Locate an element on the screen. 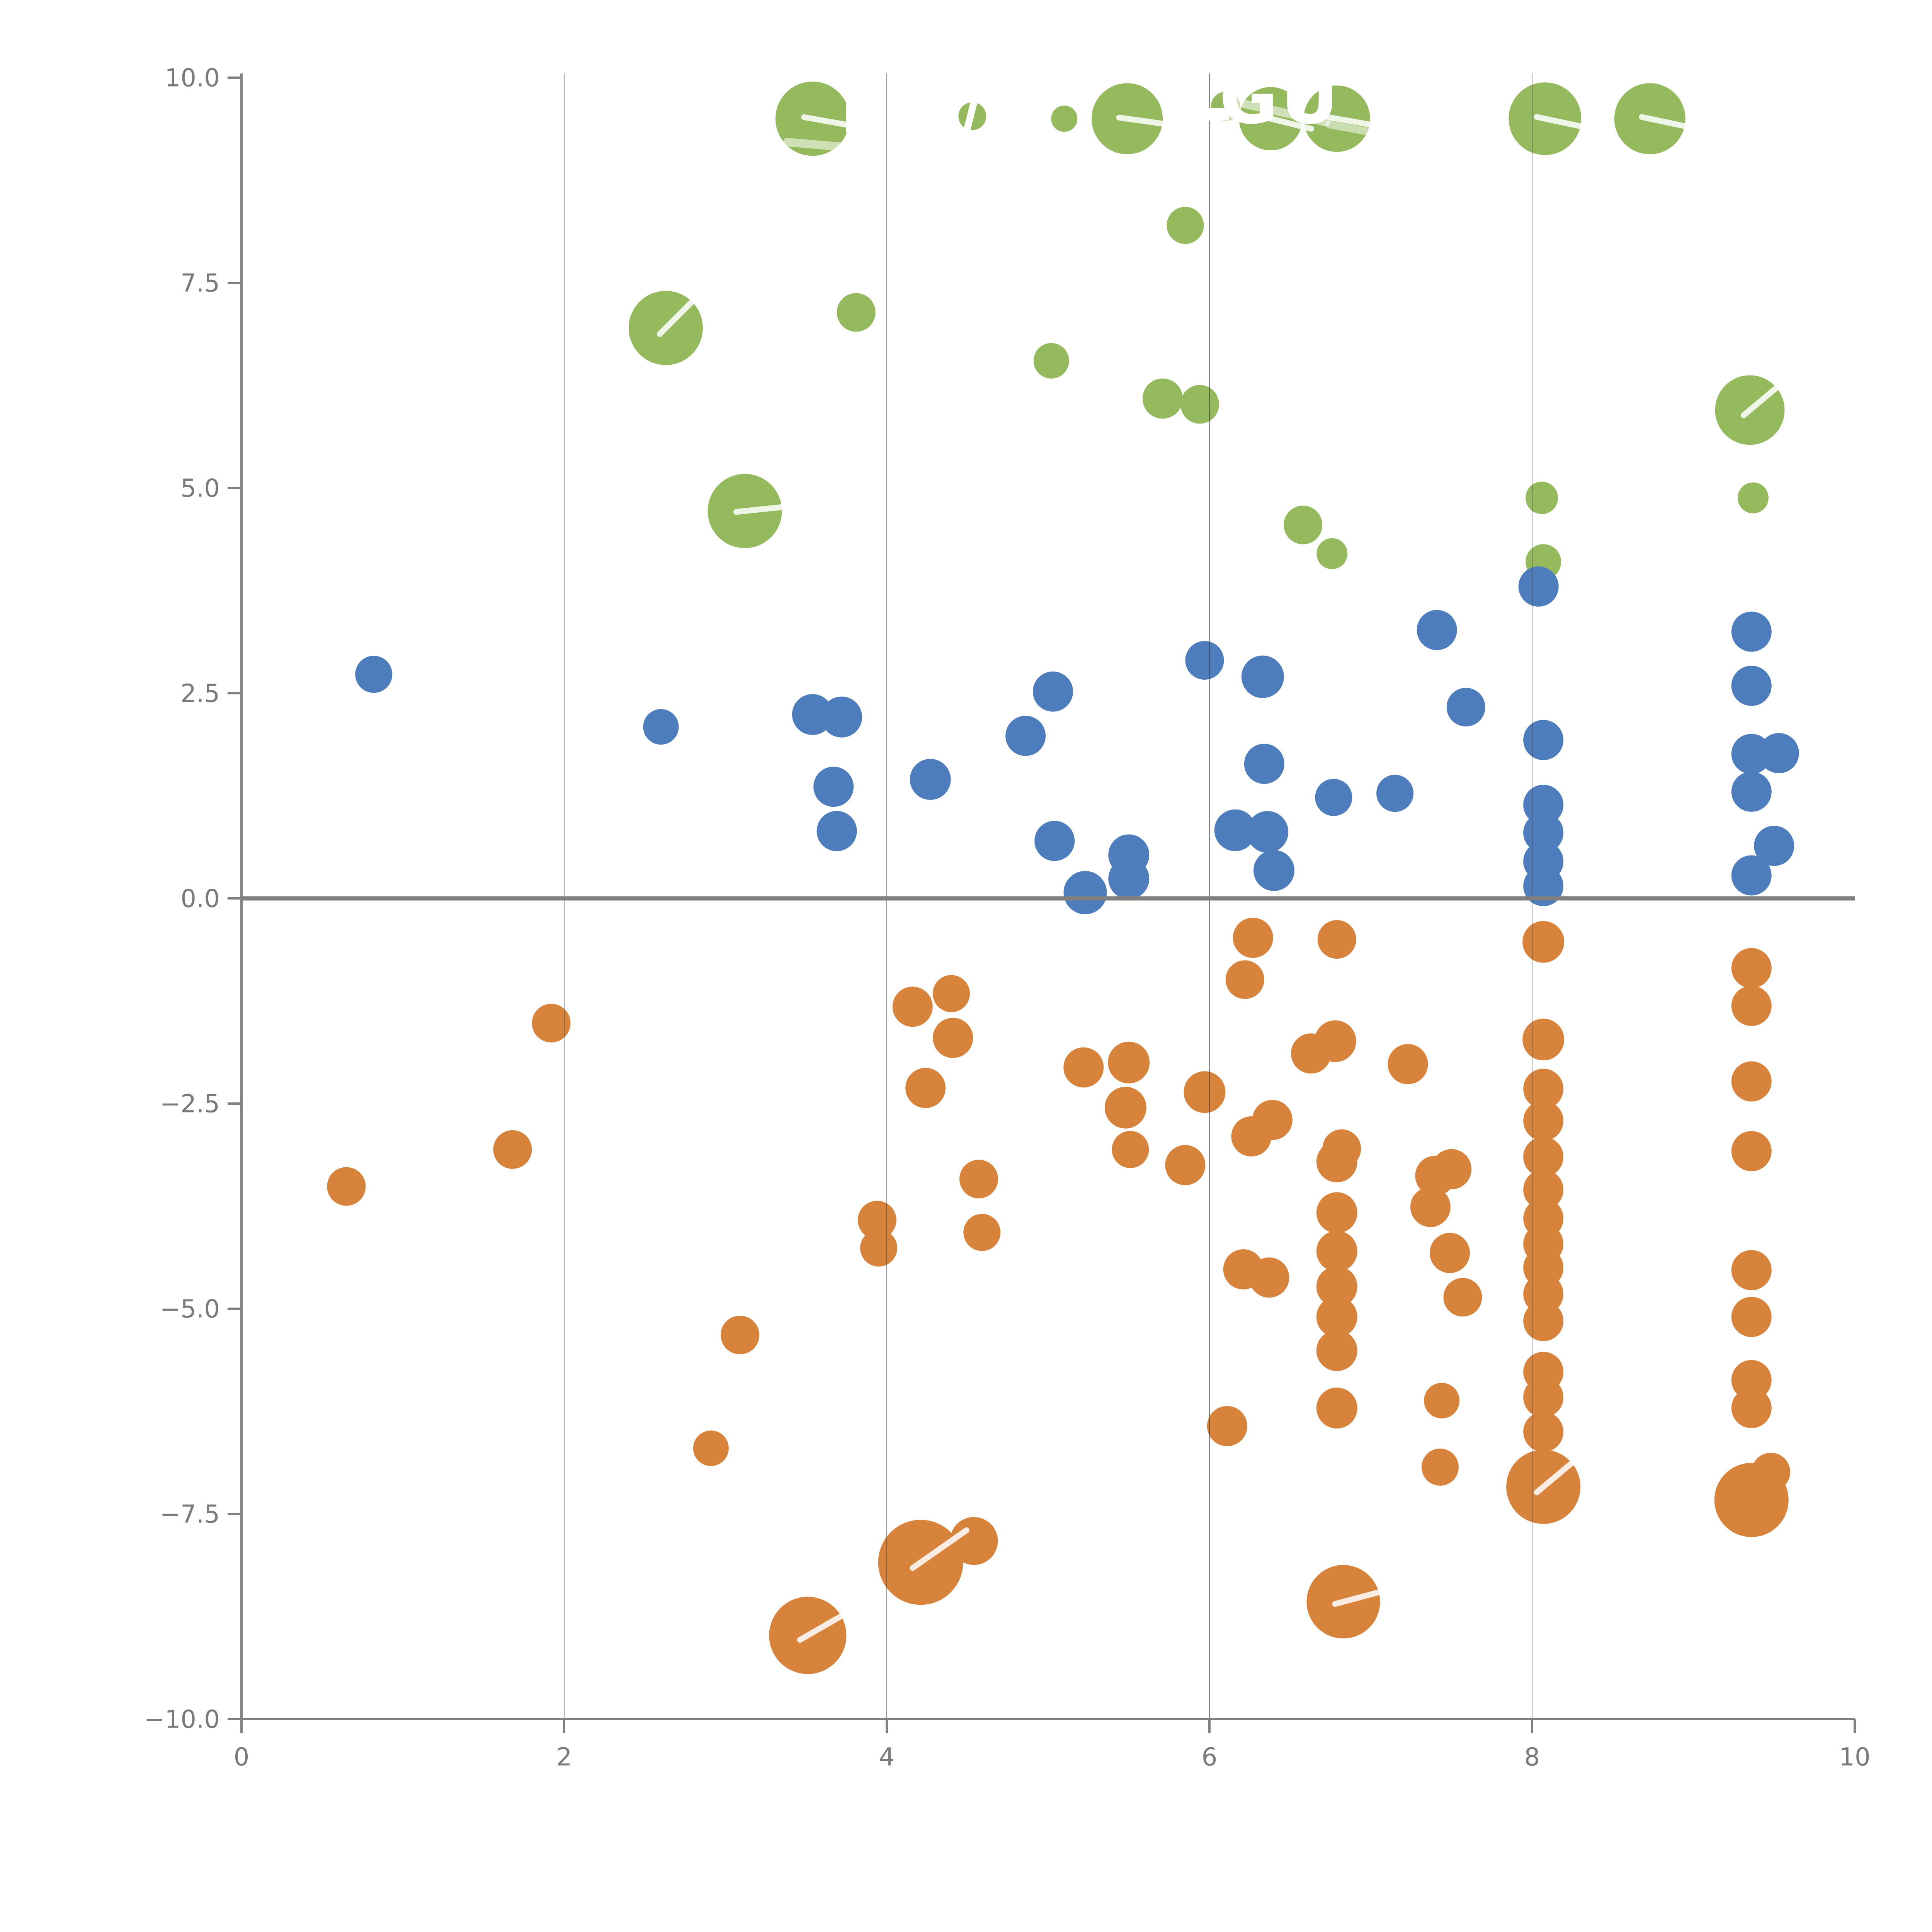  y-tick-label: 0.0 is located at coordinates (200, 899).